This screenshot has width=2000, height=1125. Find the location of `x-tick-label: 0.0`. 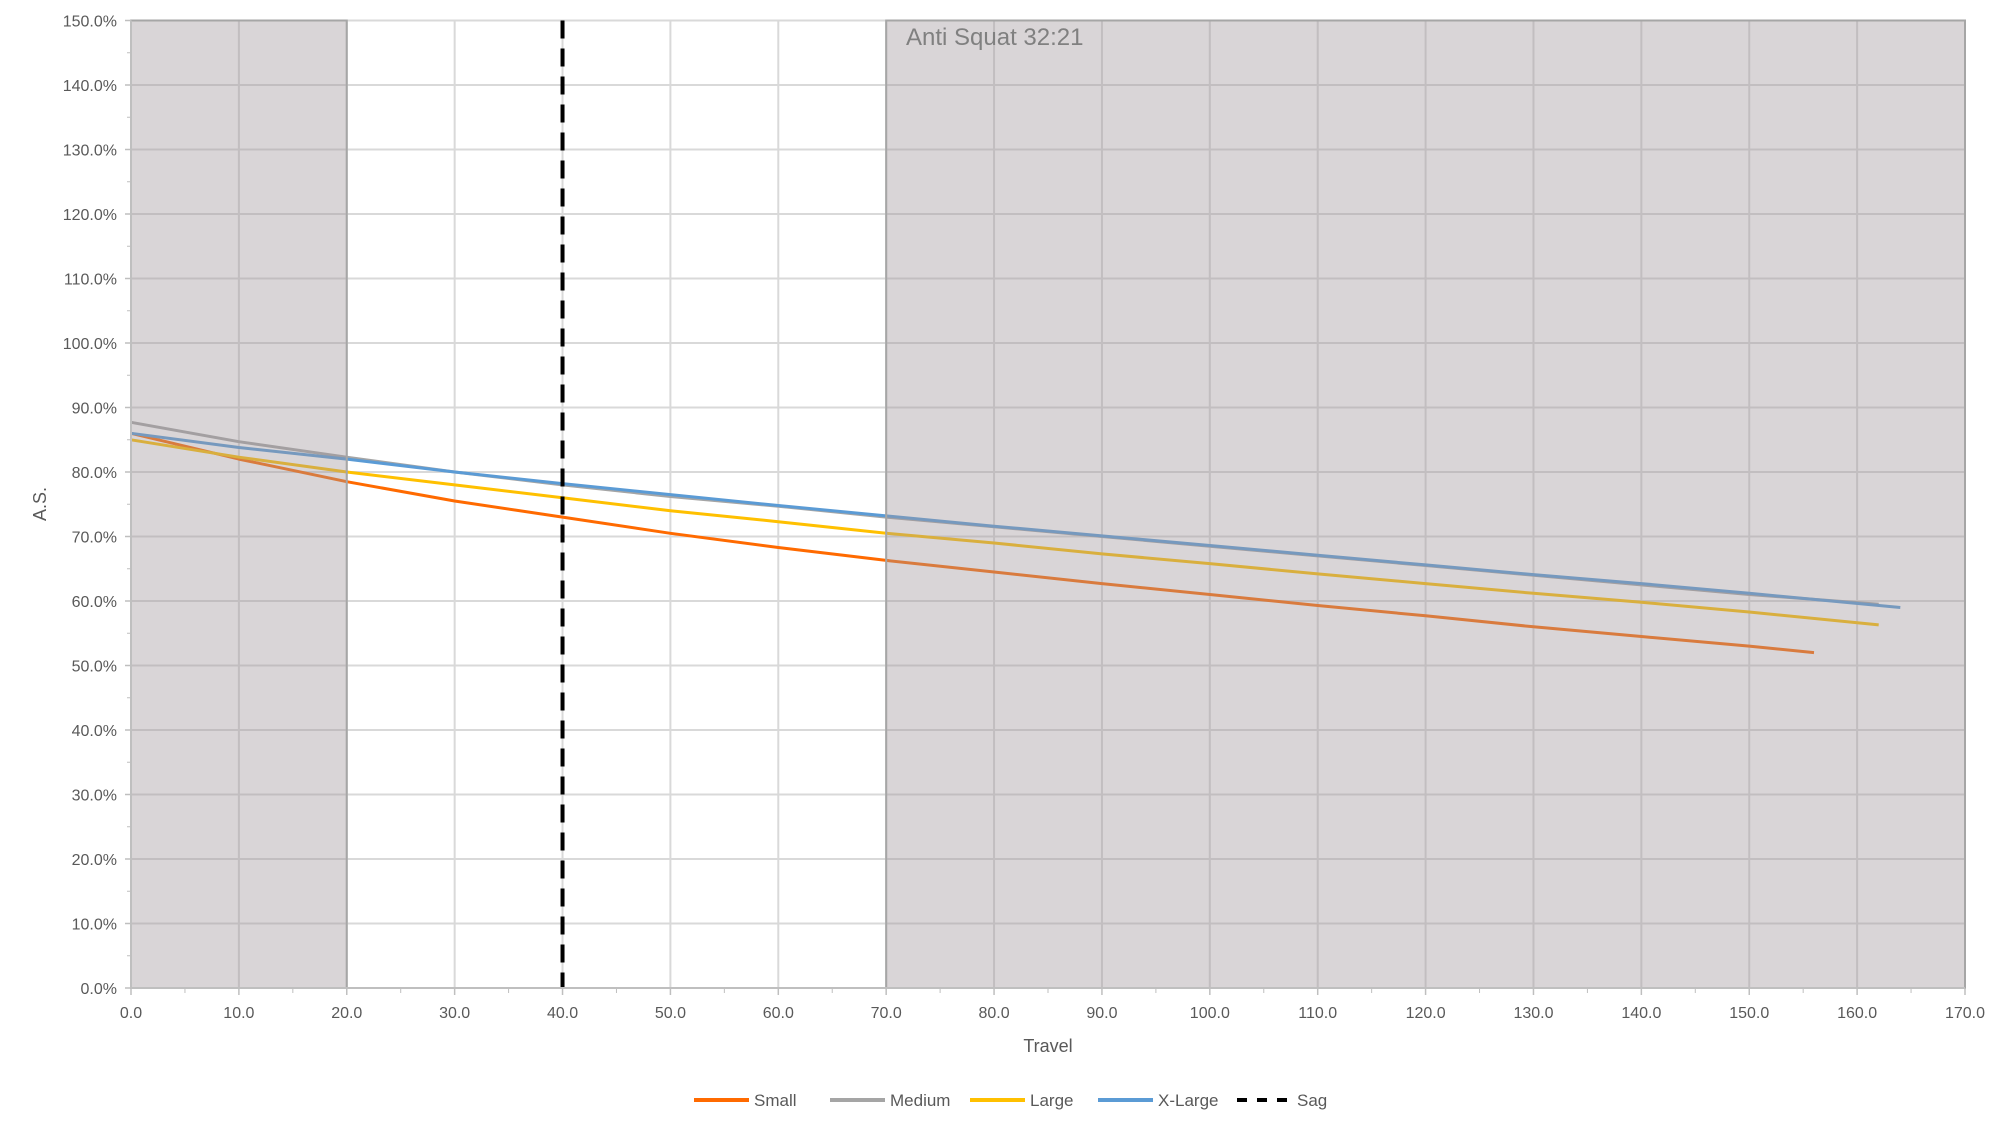

x-tick-label: 0.0 is located at coordinates (131, 1013).